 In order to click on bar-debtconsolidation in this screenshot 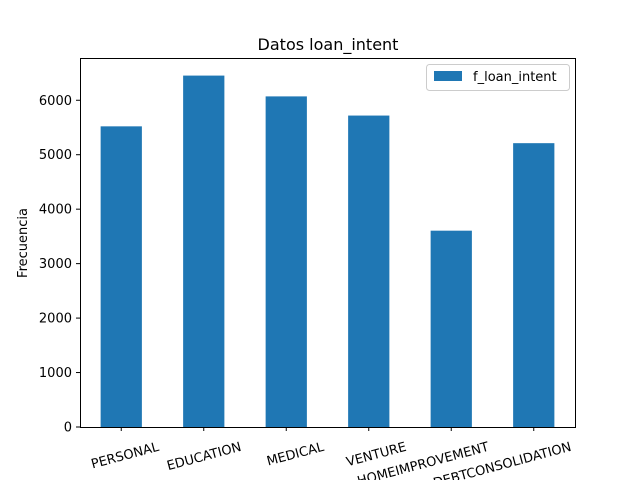, I will do `click(534, 285)`.